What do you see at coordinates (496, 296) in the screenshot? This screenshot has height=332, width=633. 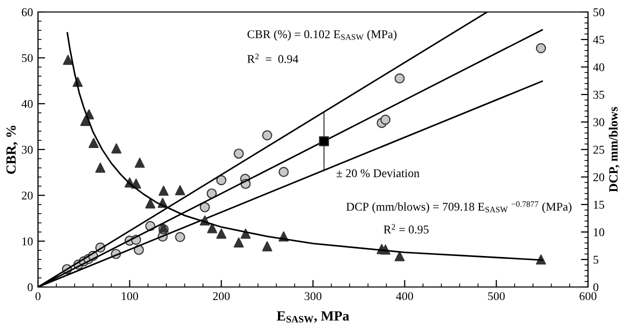 I see `x-tick-label: 500` at bounding box center [496, 296].